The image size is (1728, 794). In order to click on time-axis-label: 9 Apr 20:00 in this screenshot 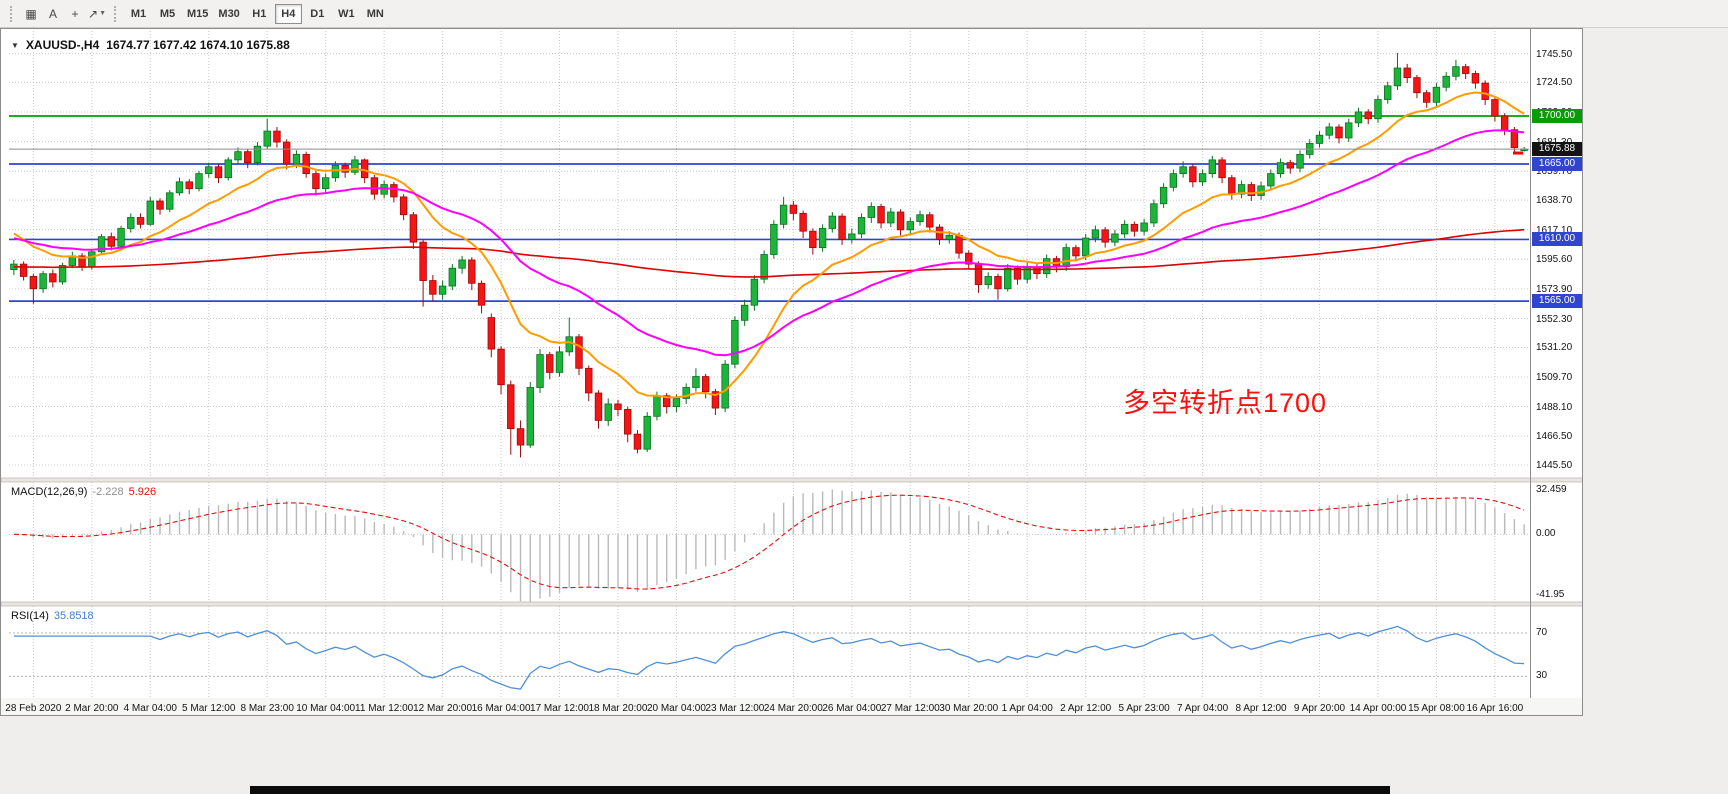, I will do `click(1319, 708)`.